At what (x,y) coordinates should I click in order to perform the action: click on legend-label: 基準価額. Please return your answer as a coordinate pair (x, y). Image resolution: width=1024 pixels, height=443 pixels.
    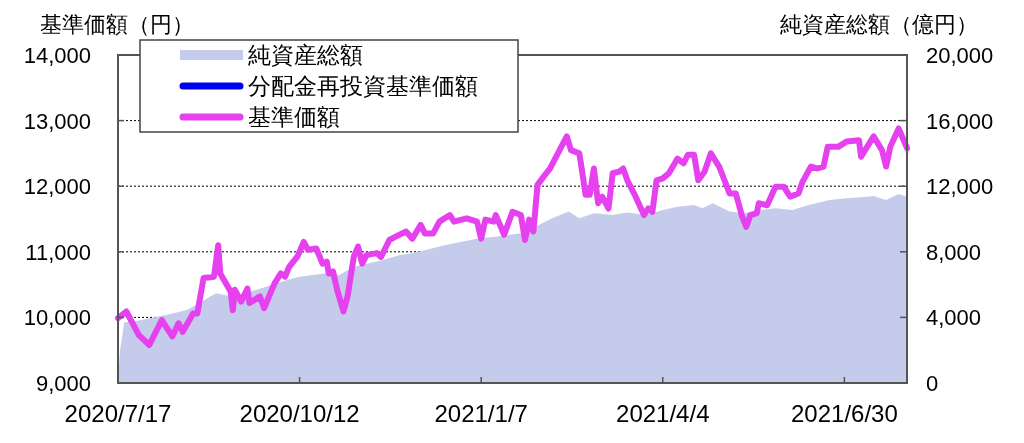
    Looking at the image, I should click on (294, 117).